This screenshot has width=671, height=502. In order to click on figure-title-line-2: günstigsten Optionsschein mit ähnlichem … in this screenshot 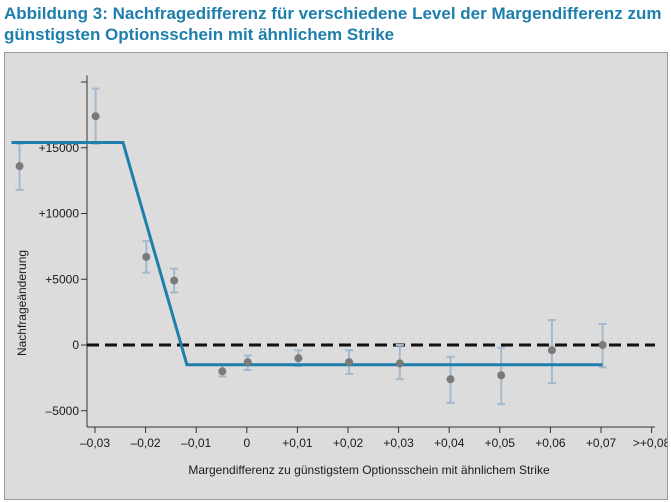, I will do `click(199, 34)`.